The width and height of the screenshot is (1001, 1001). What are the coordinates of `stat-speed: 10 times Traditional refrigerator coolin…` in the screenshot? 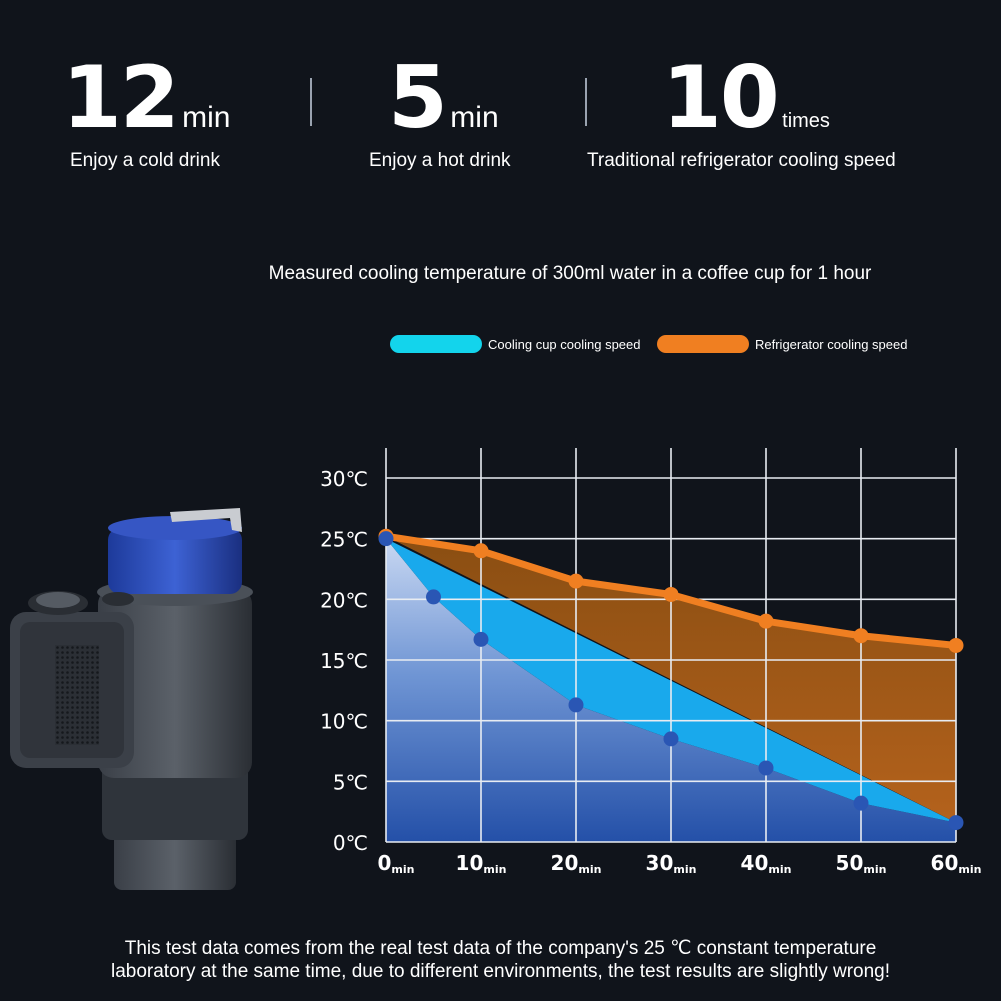 It's located at (741, 109).